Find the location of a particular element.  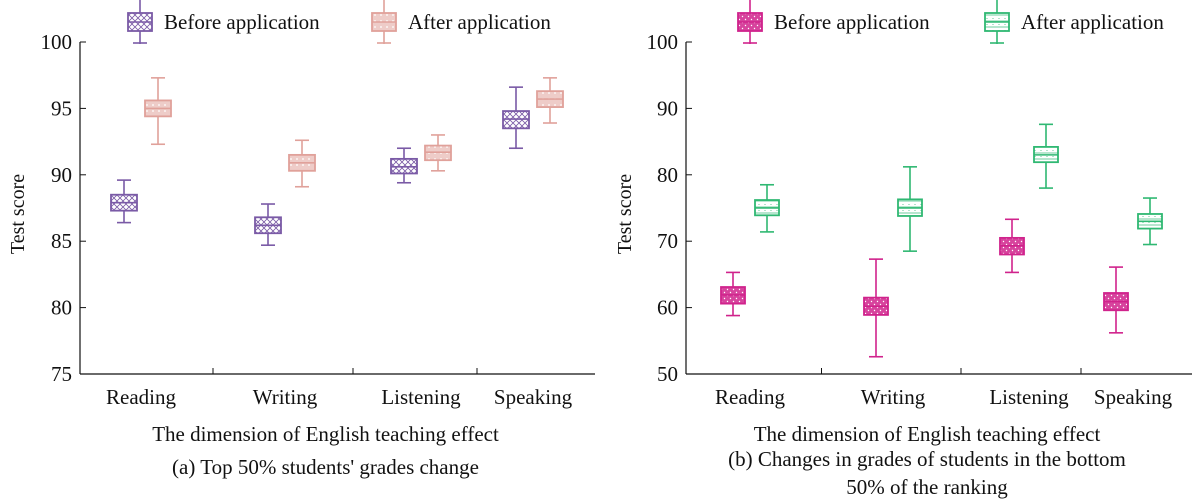

y-tick-label: 60 is located at coordinates (667, 308).